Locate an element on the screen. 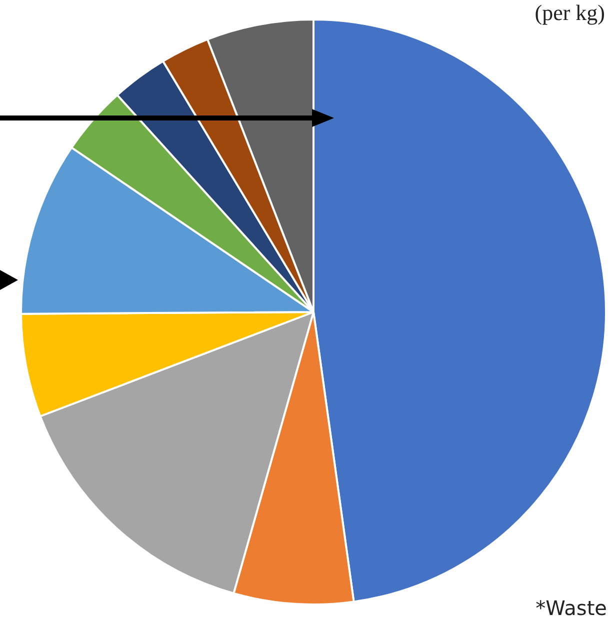  text: *Waste is located at coordinates (571, 608).